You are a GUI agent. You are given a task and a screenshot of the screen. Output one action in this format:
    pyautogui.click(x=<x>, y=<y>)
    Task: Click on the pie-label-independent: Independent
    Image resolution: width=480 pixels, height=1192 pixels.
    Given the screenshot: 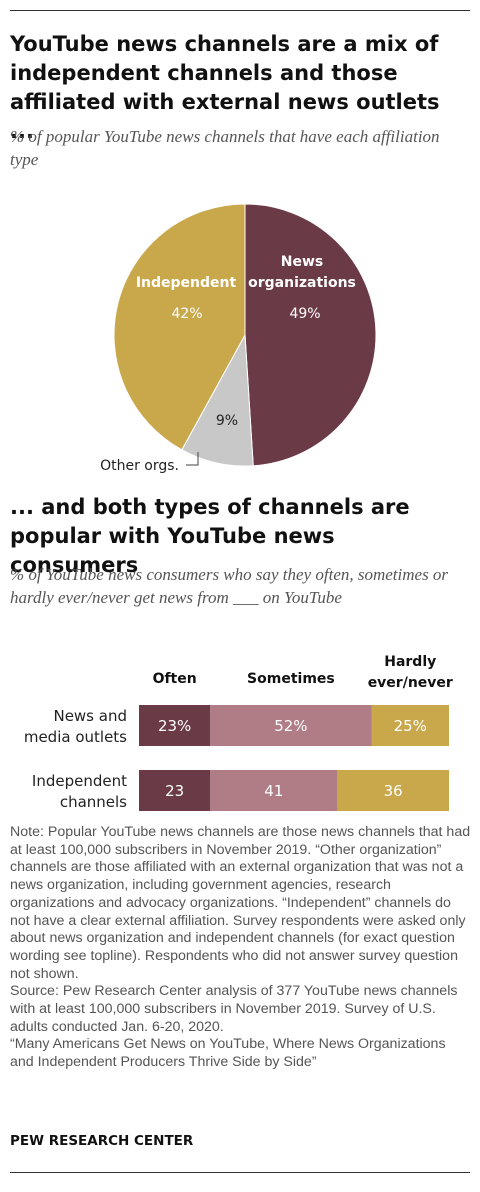 What is the action you would take?
    pyautogui.click(x=186, y=283)
    